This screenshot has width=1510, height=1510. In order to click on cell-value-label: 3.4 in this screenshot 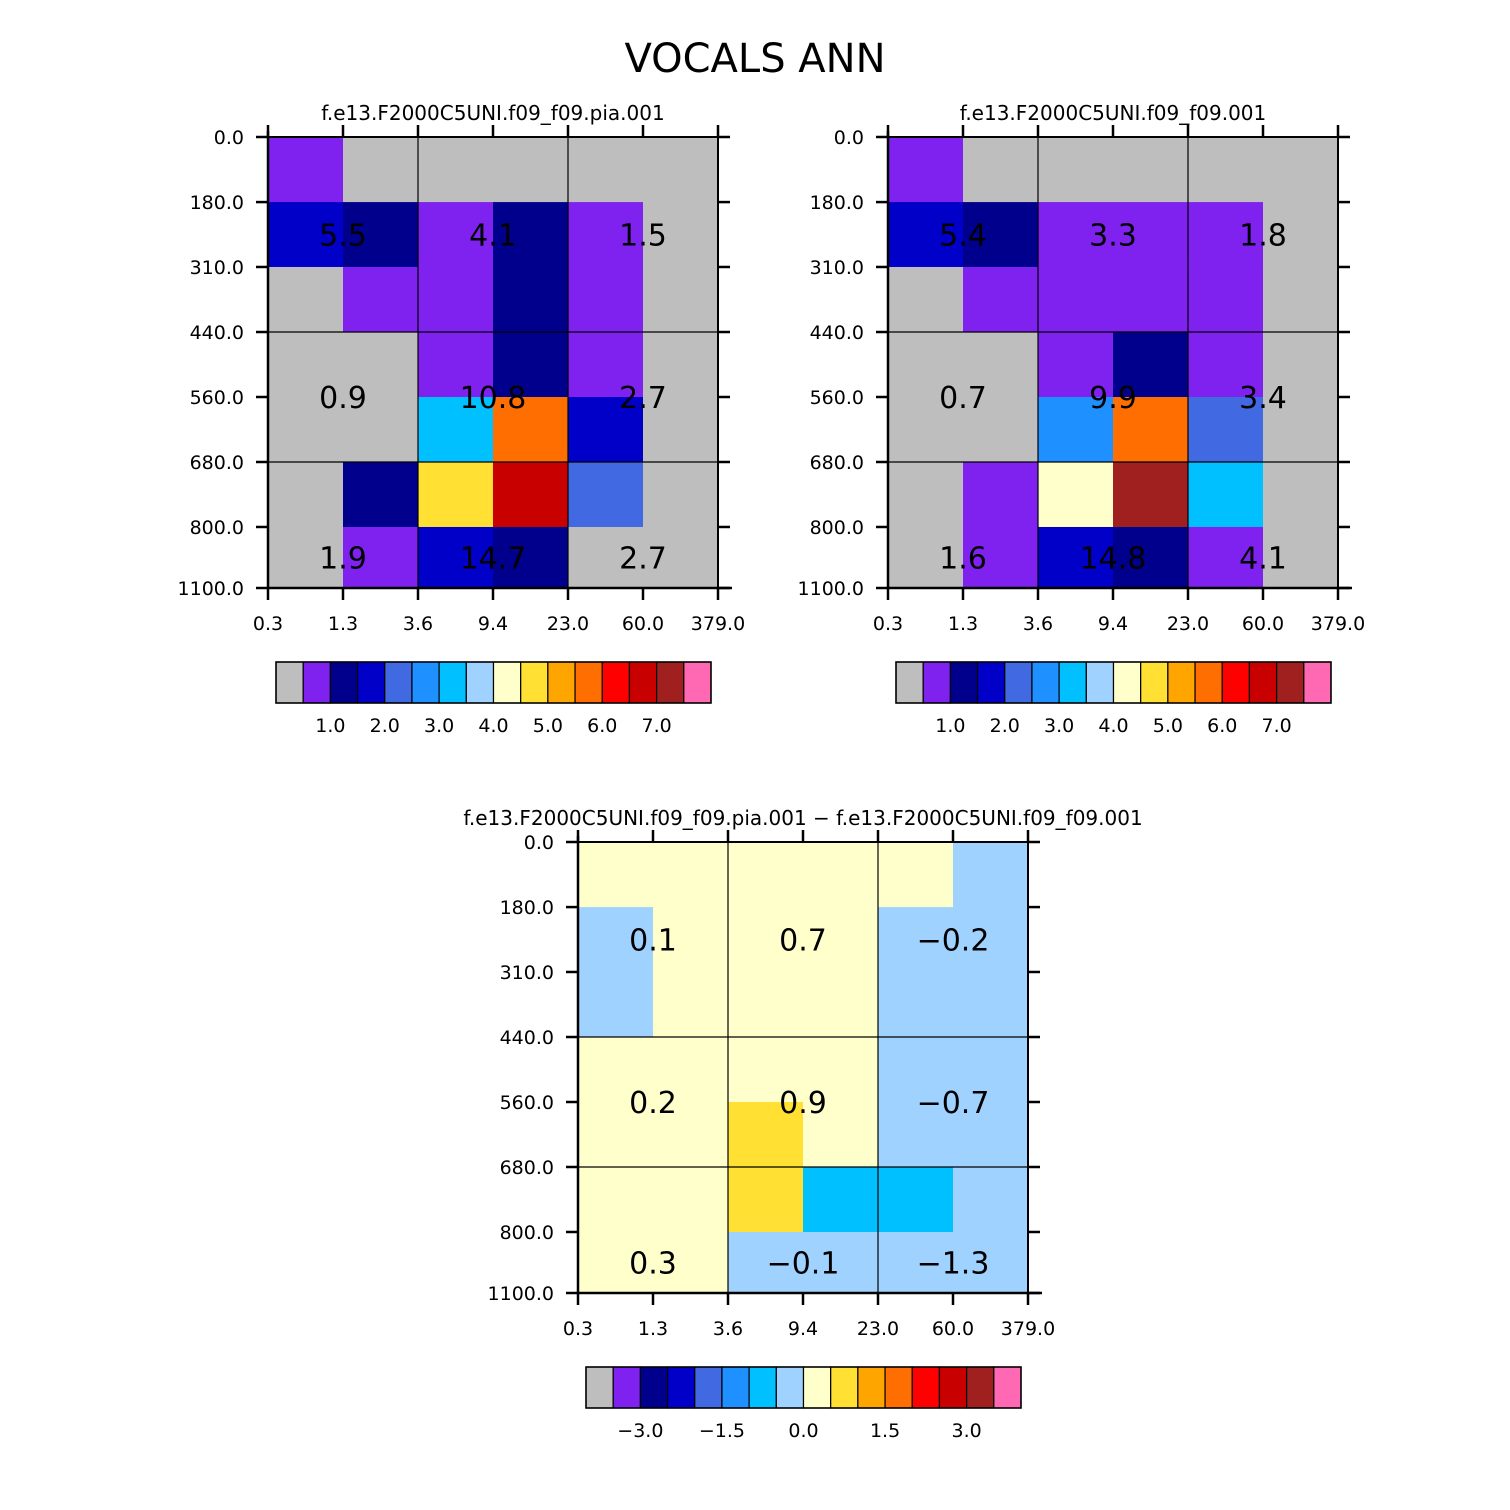, I will do `click(1263, 398)`.